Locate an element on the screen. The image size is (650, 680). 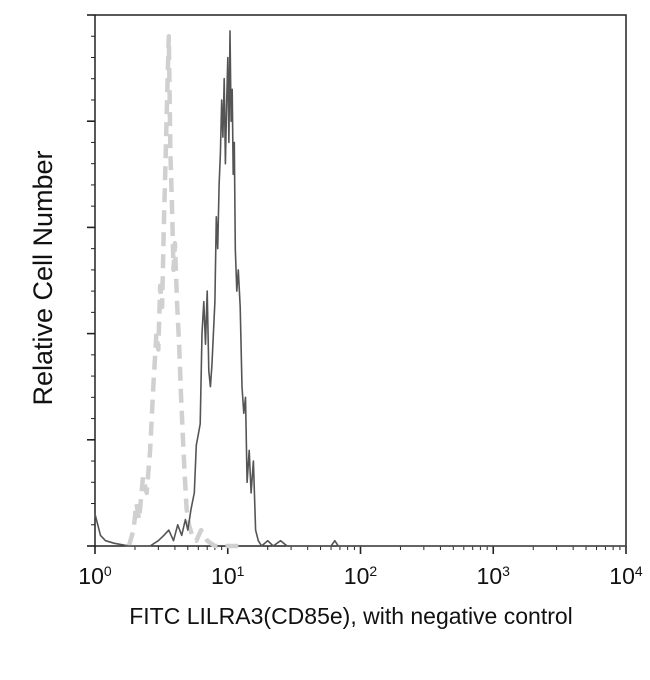
x-tick-label: 10⁰ is located at coordinates (95, 576).